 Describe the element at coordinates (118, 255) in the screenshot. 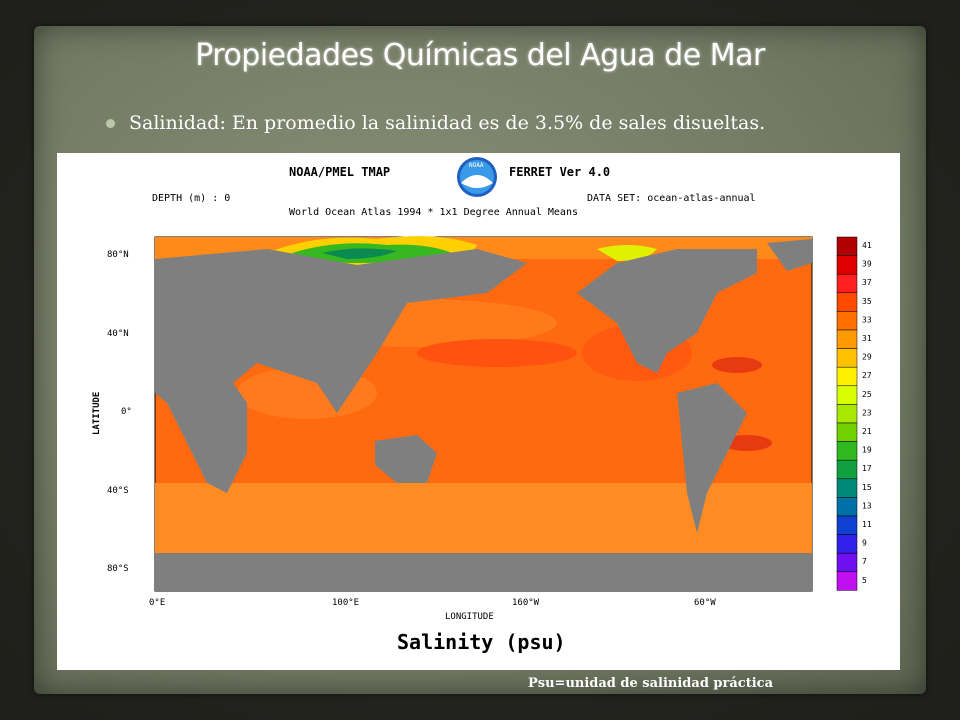

I see `lat-tick-label: 80°N` at that location.